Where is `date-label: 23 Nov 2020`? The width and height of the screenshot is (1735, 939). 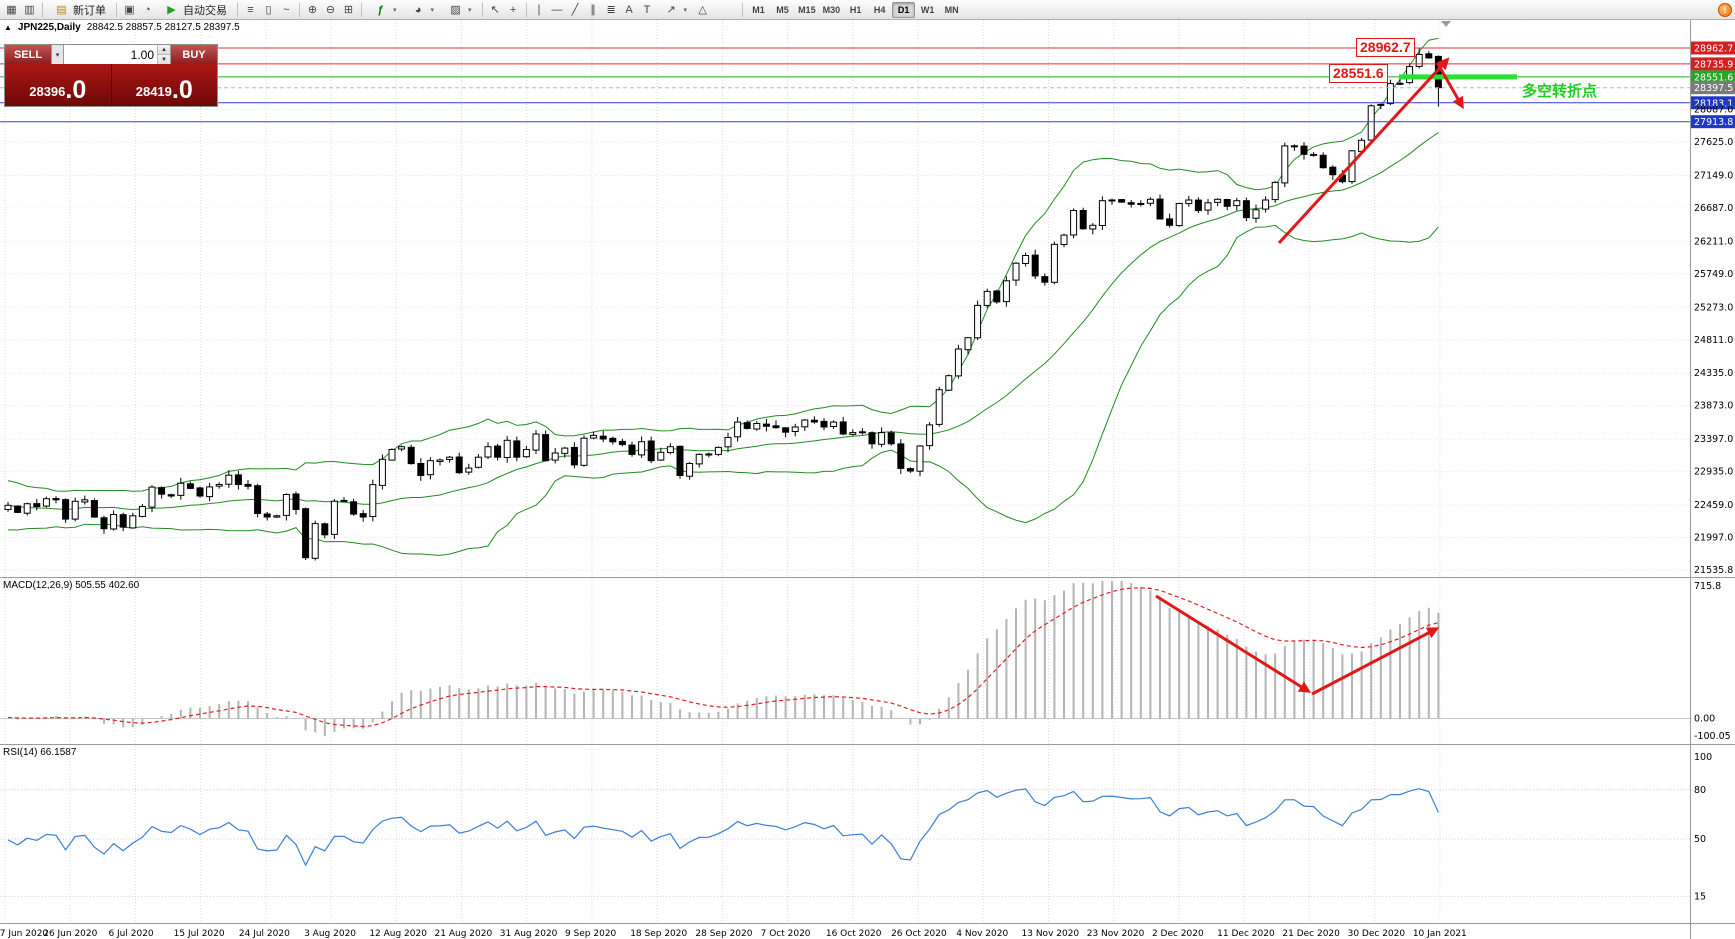
date-label: 23 Nov 2020 is located at coordinates (1116, 934).